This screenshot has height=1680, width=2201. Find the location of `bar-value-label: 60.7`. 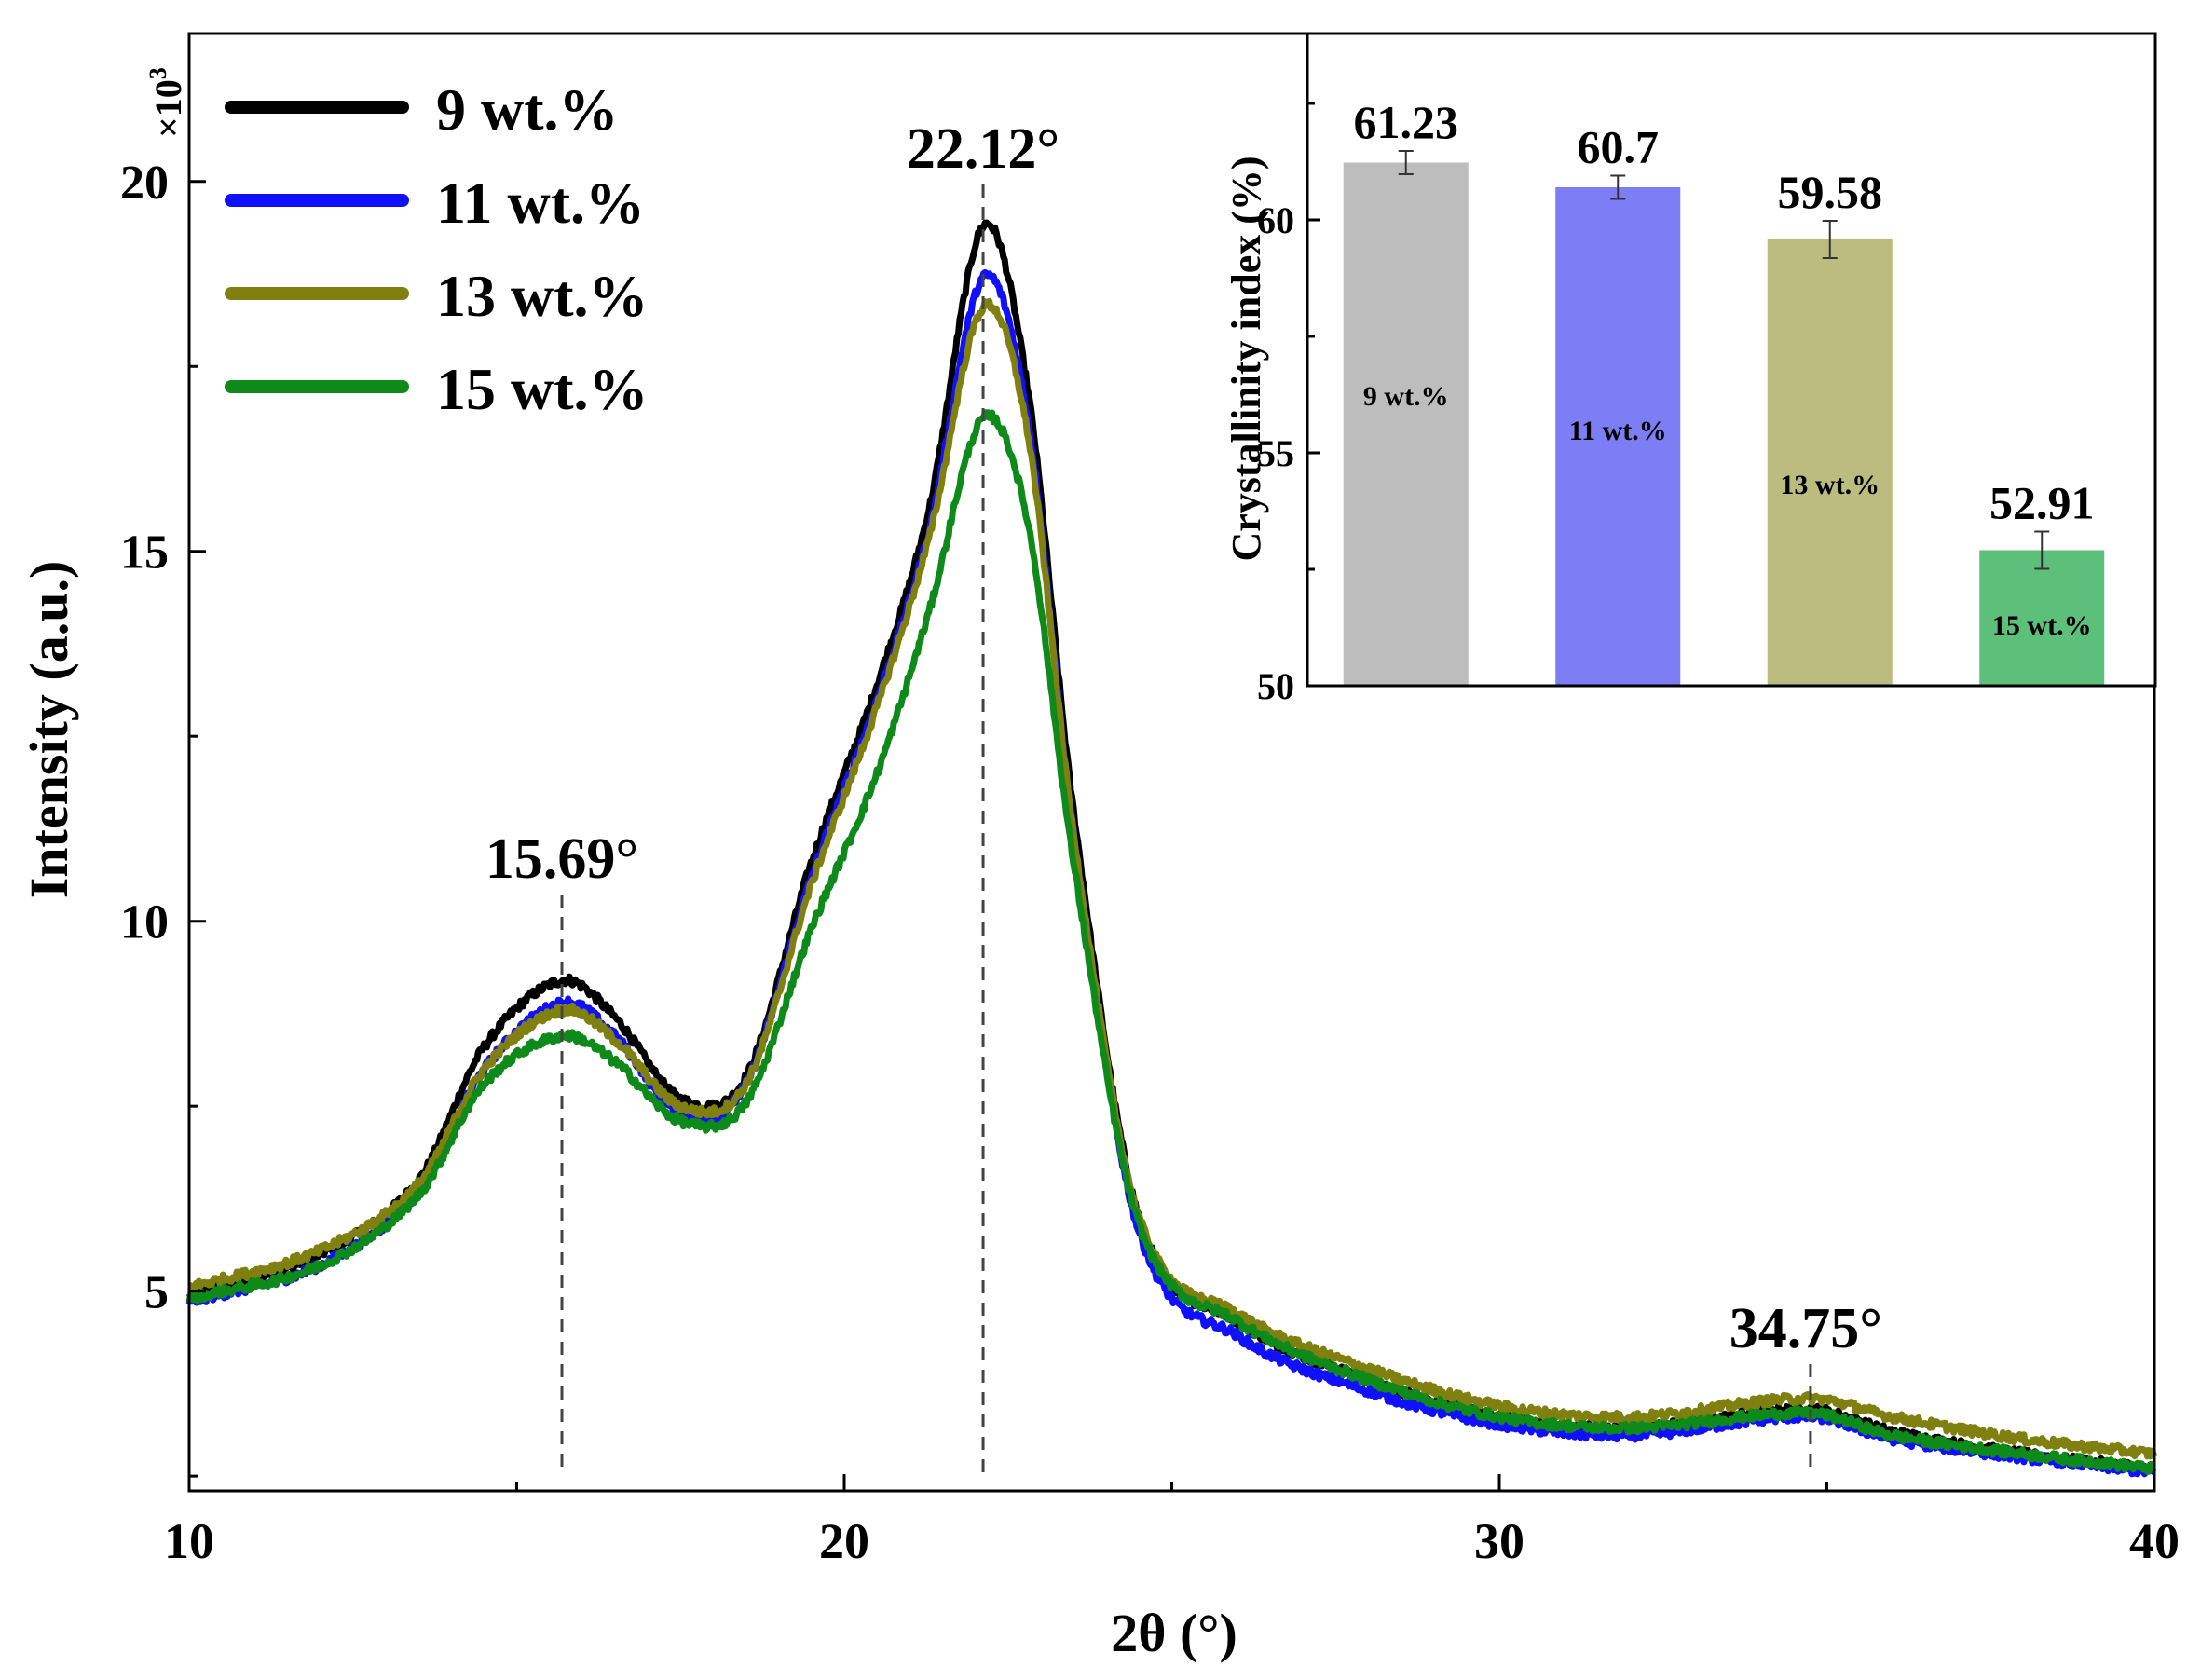

bar-value-label: 60.7 is located at coordinates (1619, 147).